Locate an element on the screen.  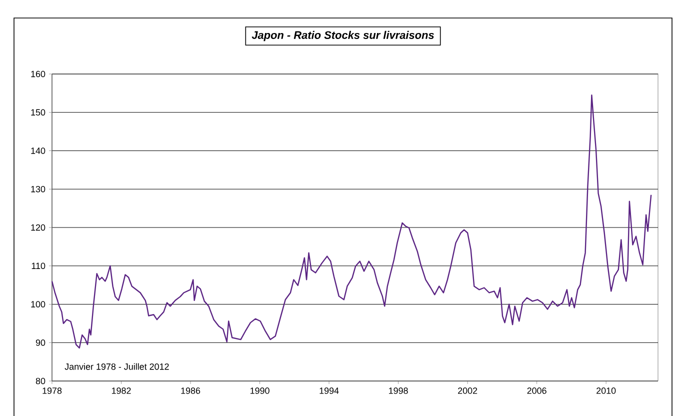
x-tick-label: 1990 is located at coordinates (260, 391).